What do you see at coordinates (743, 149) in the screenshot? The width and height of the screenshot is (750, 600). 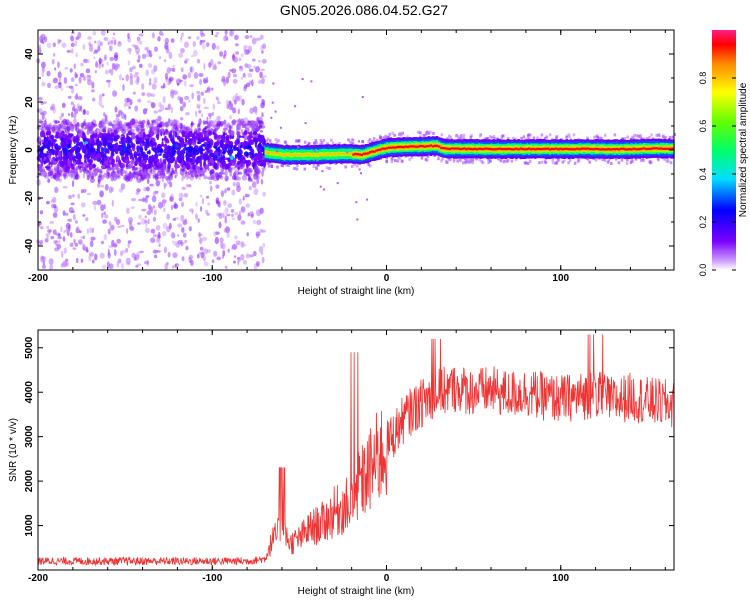 I see `colorbar-label: Normalized spectral amplitude` at bounding box center [743, 149].